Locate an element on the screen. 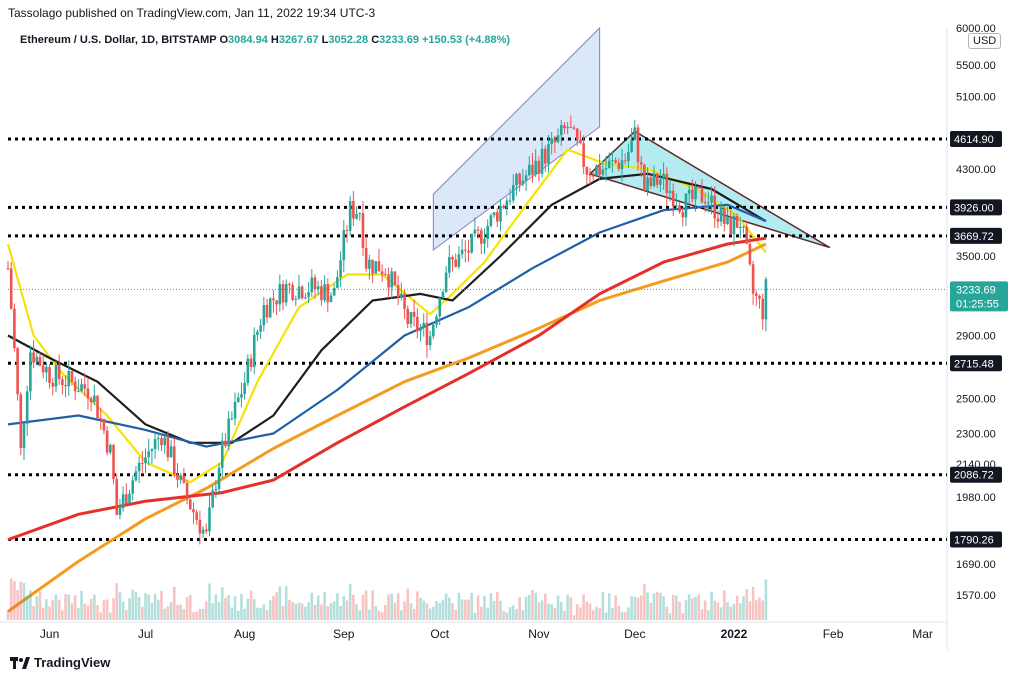 The image size is (1024, 682). y-tick-label: 5500.00 is located at coordinates (976, 66).